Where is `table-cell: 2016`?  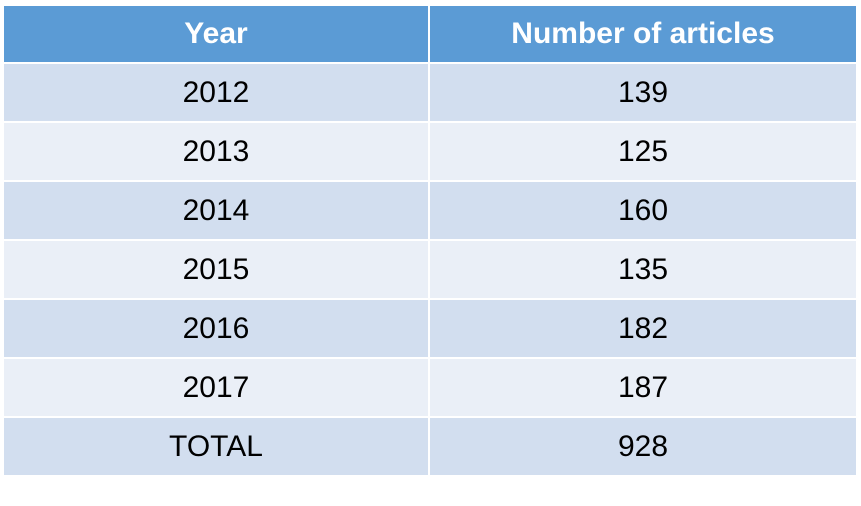
table-cell: 2016 is located at coordinates (216, 328).